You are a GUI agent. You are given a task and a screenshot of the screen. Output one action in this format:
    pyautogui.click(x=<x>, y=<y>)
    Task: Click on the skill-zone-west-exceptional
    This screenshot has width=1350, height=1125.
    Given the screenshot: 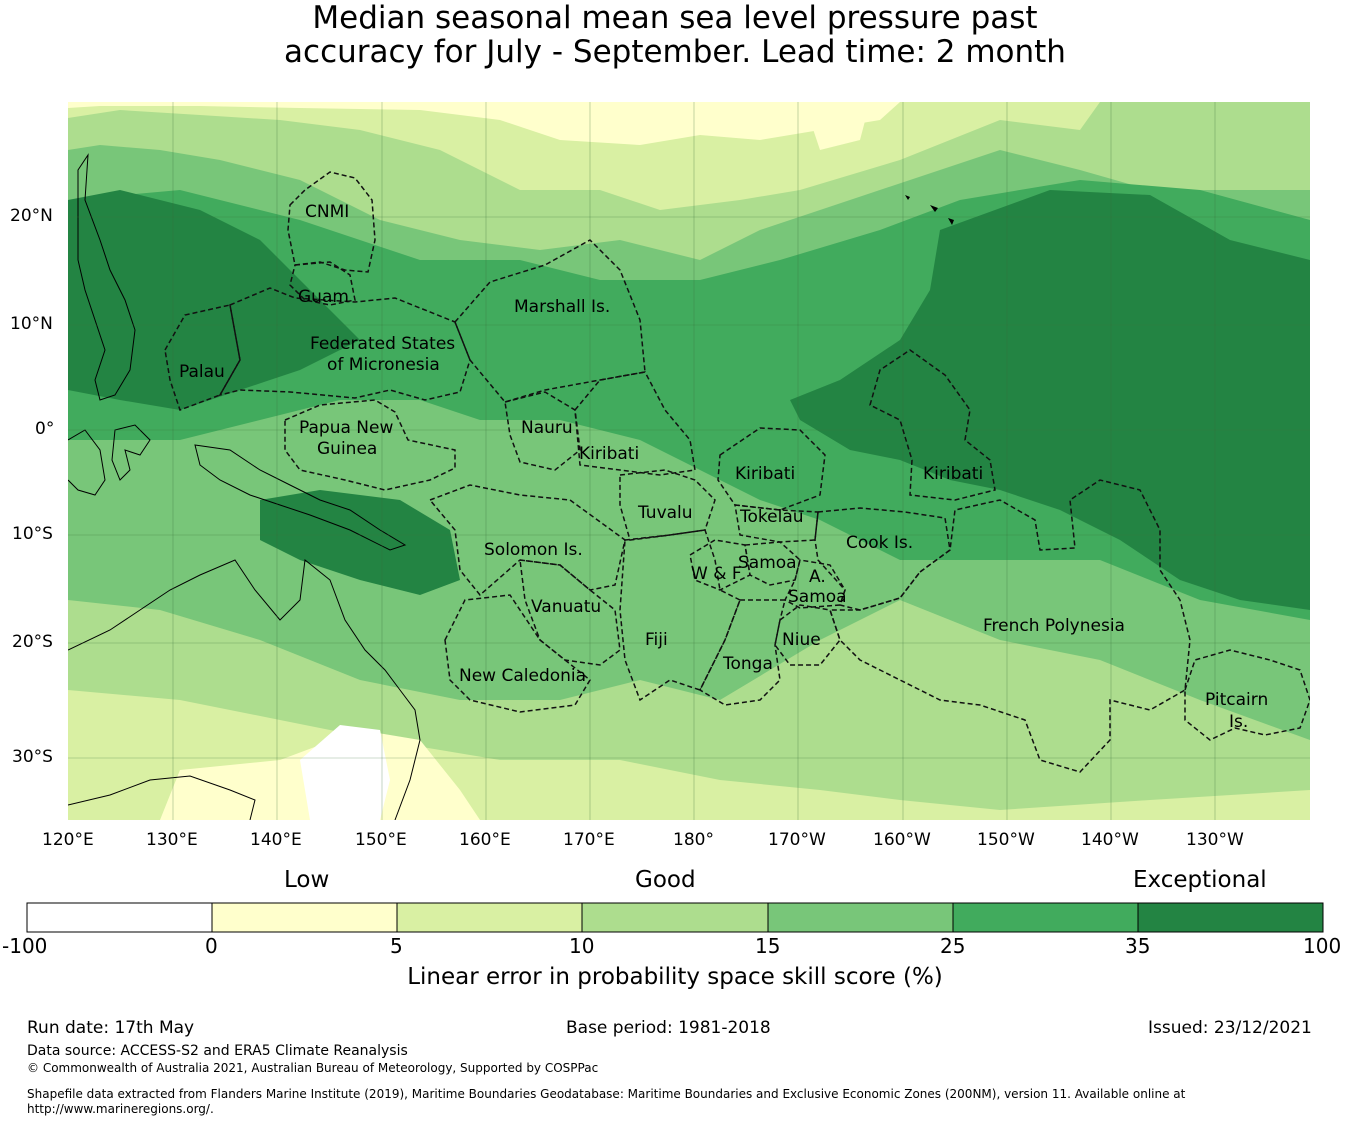 What is the action you would take?
    pyautogui.click(x=214, y=300)
    